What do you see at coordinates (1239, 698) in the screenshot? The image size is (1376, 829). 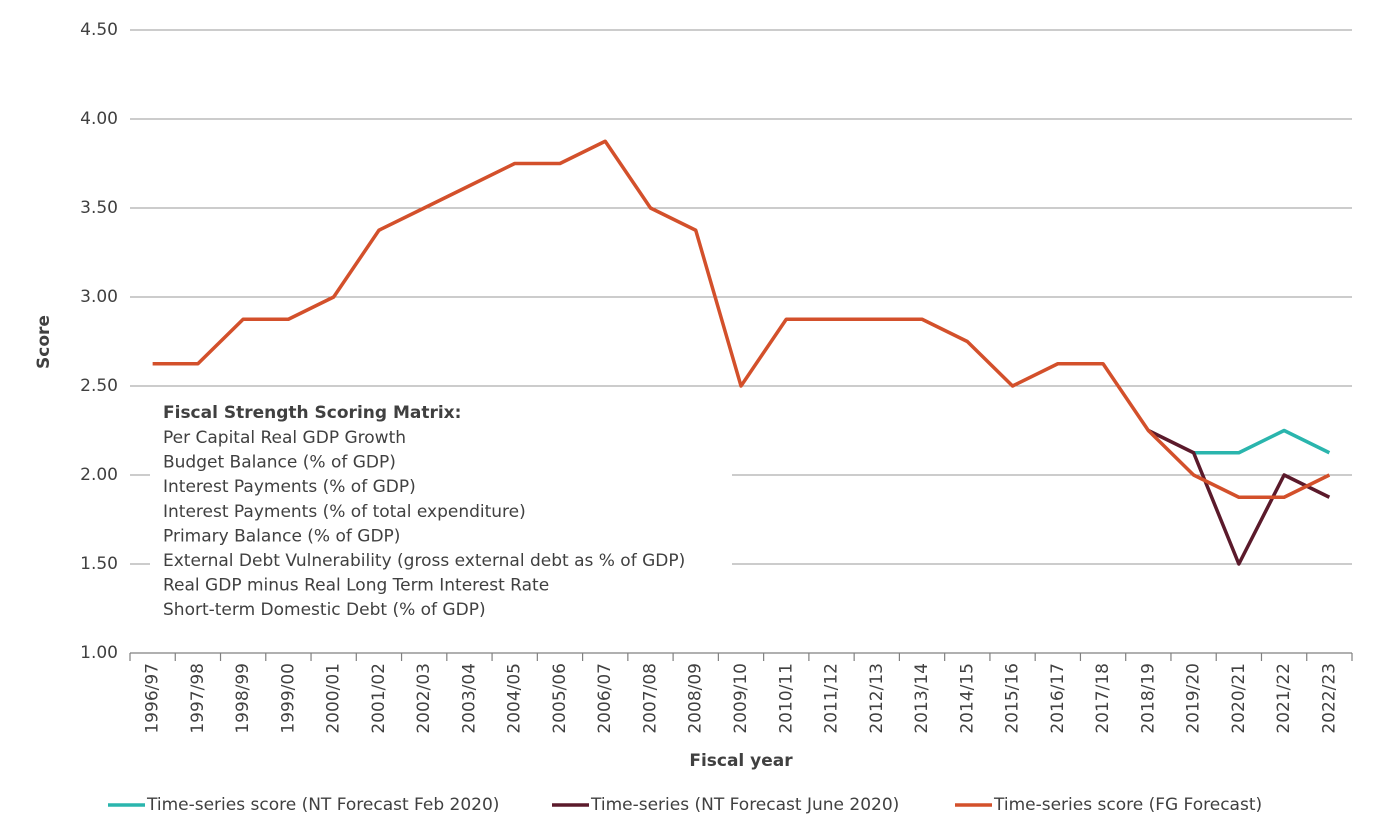 I see `x-tick-label: 2020/21` at bounding box center [1239, 698].